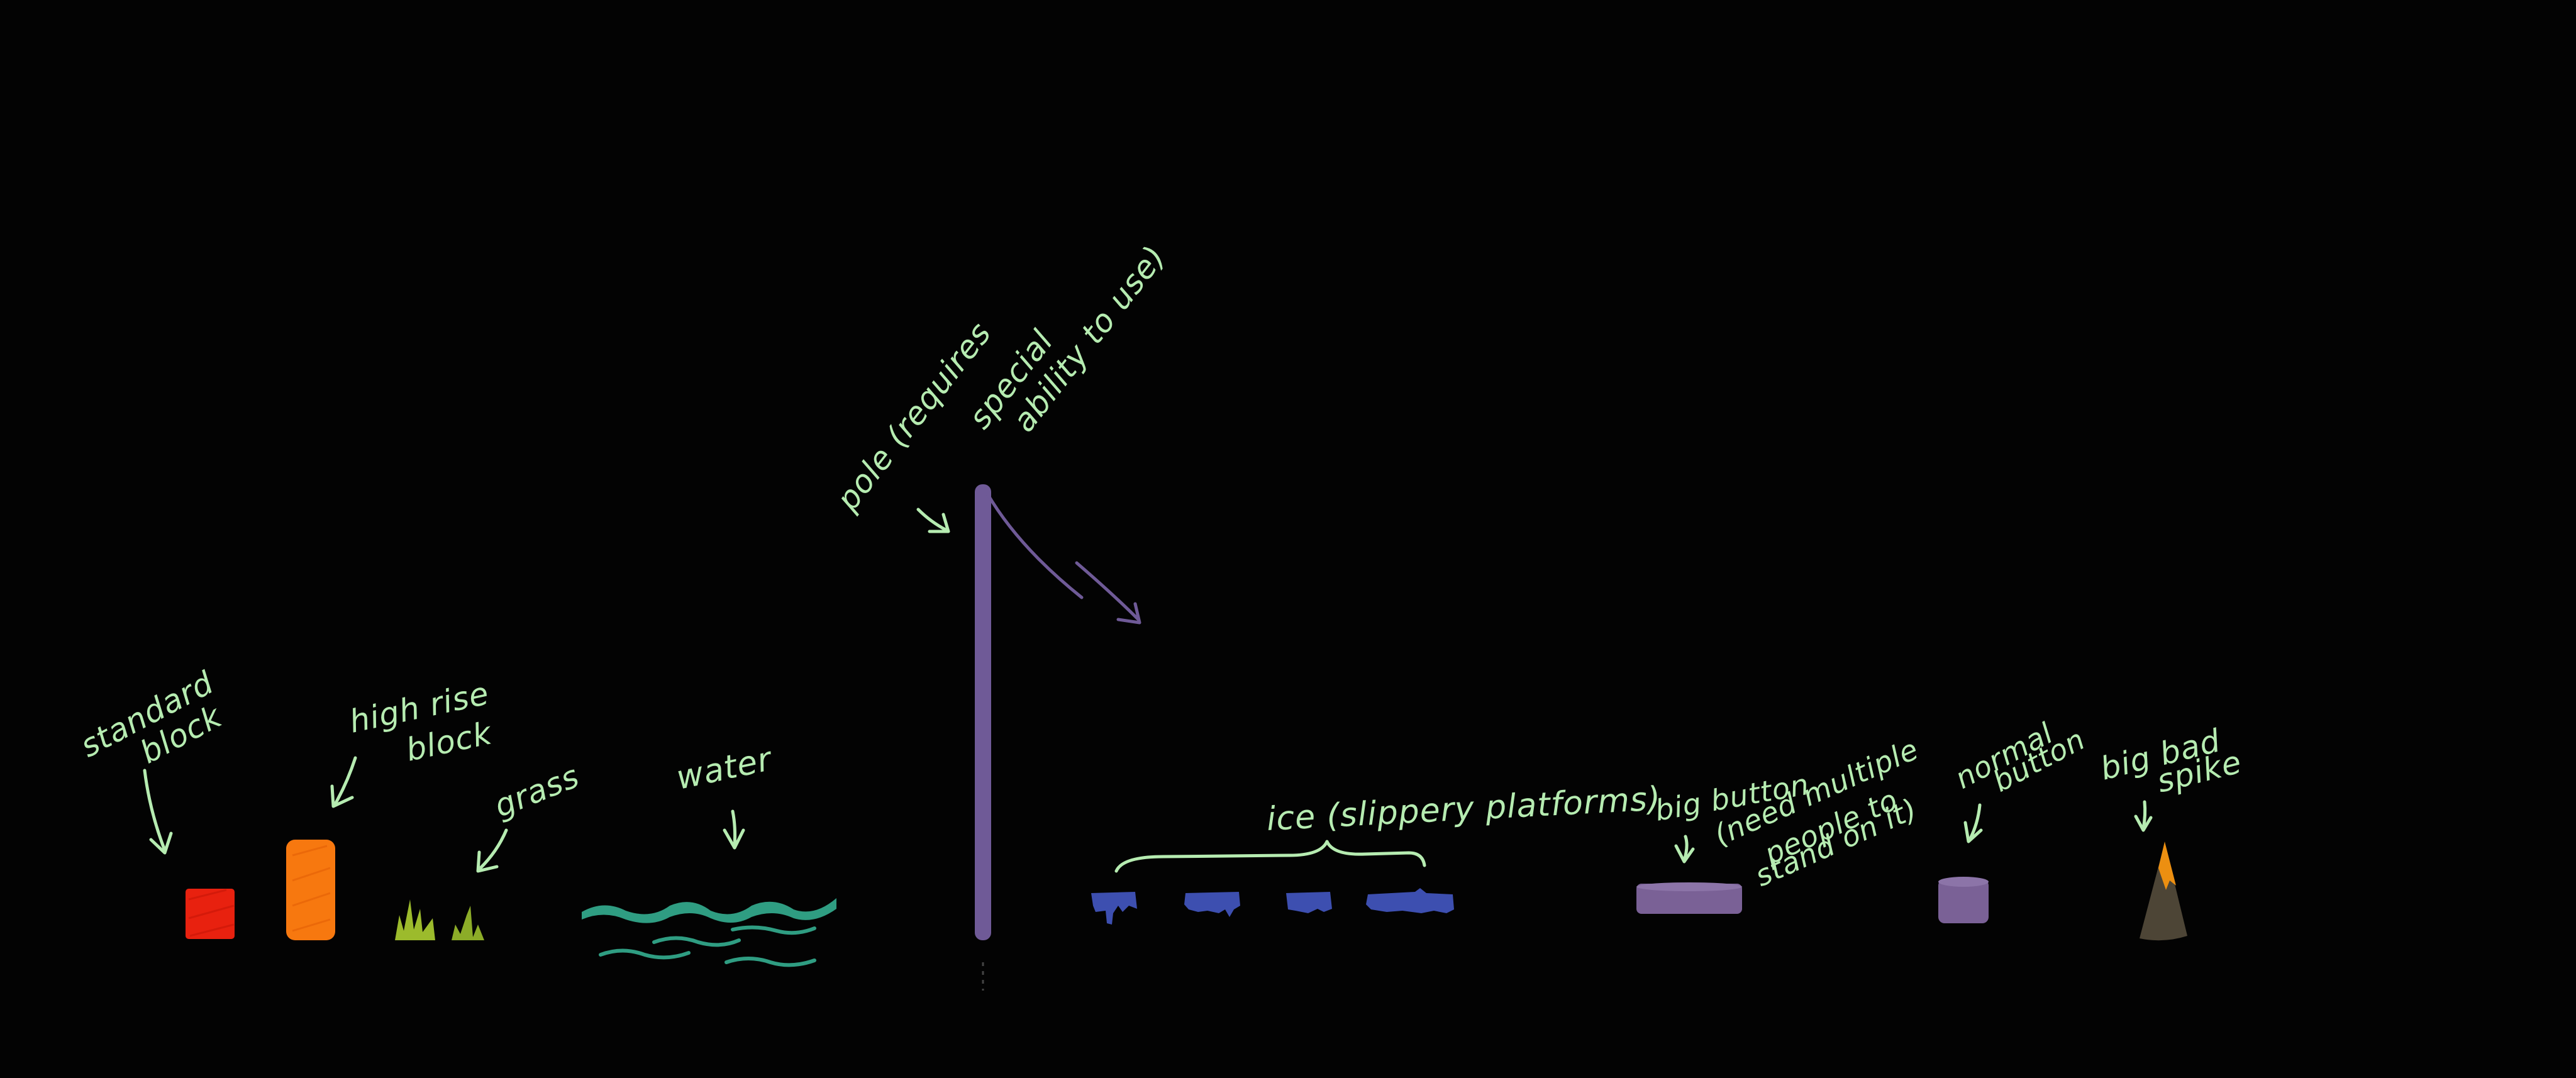 The width and height of the screenshot is (2576, 1078). I want to click on spike-group: big bad spike, so click(2171, 831).